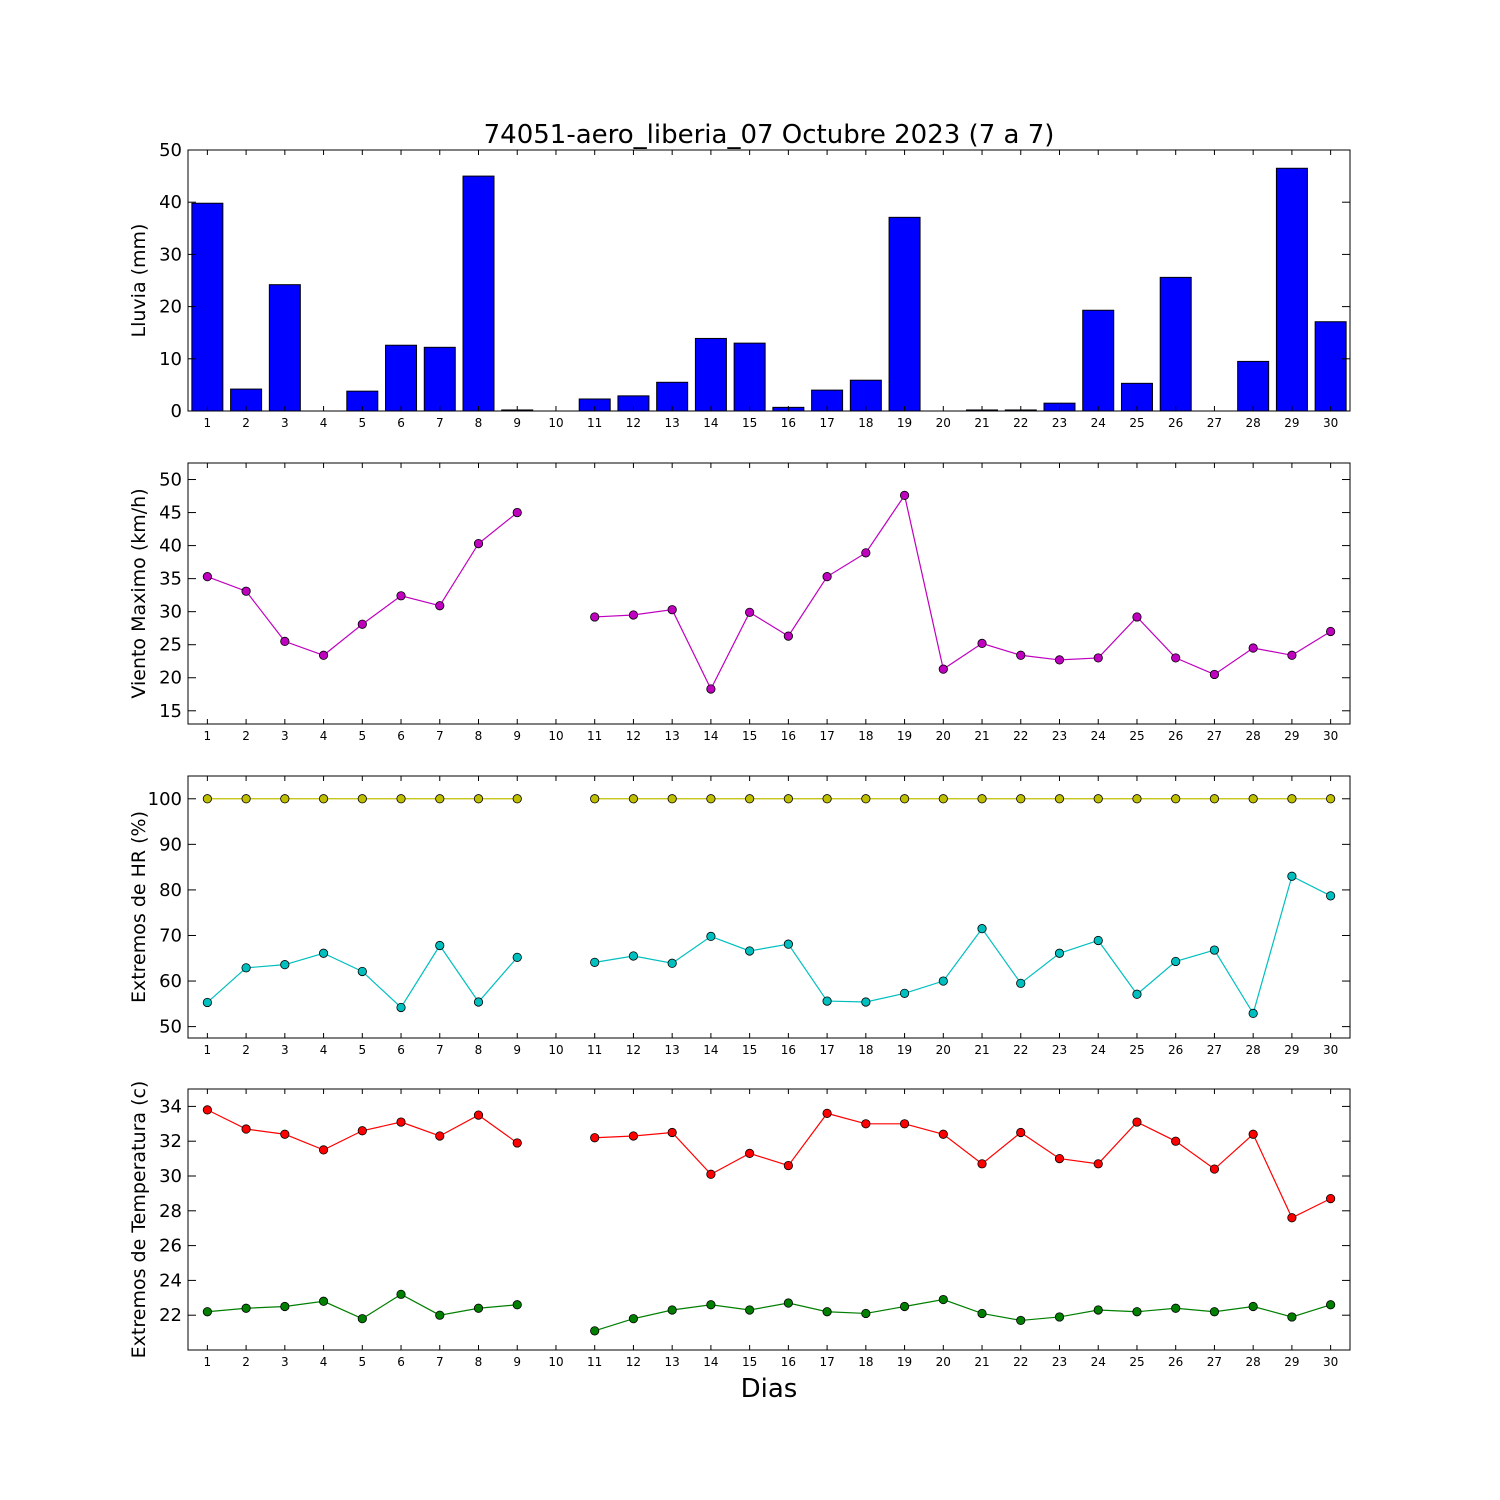  Describe the element at coordinates (1291, 1050) in the screenshot. I see `x-tick-label: 29` at that location.